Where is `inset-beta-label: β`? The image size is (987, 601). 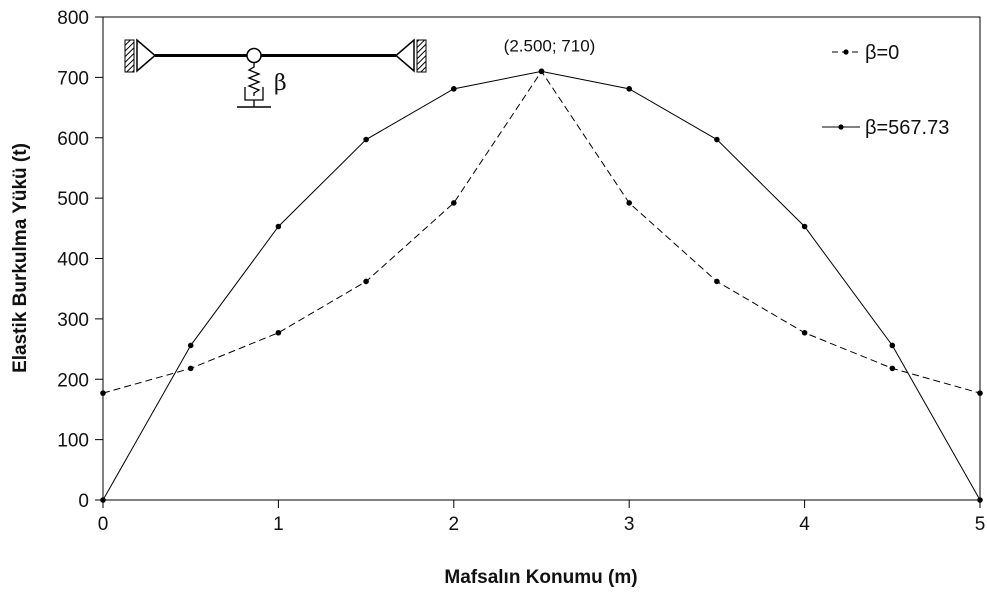 inset-beta-label: β is located at coordinates (280, 83).